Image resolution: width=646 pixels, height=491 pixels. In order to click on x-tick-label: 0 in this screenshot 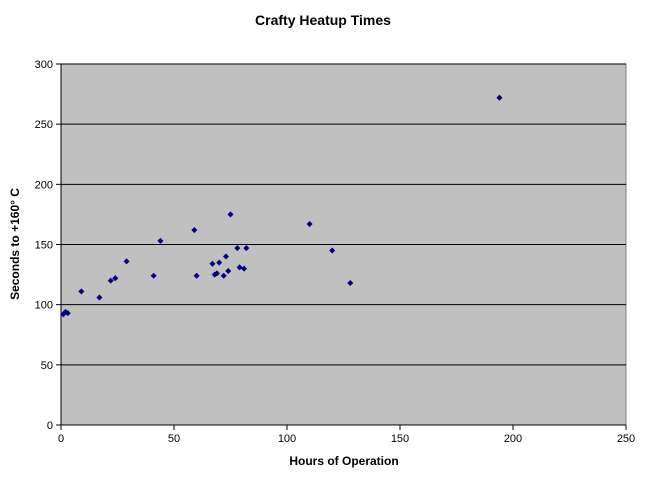, I will do `click(61, 439)`.